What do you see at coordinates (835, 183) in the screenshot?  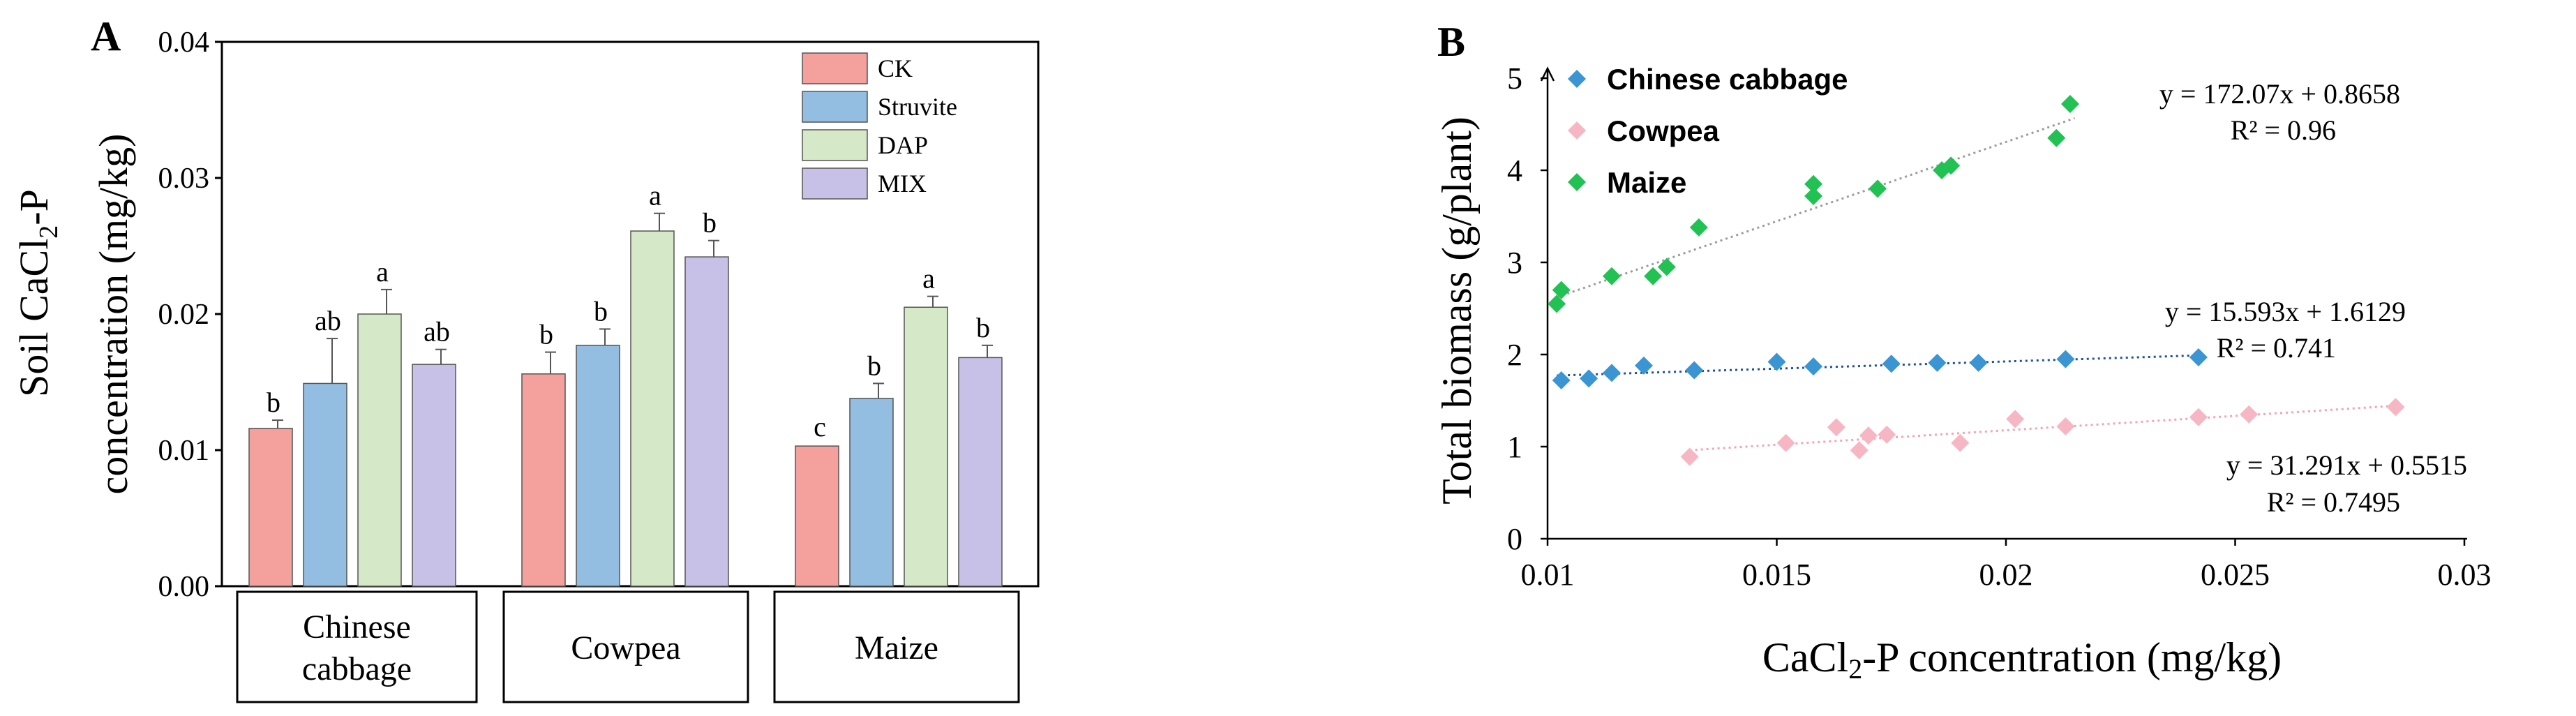 I see `legend-swatch-mix` at bounding box center [835, 183].